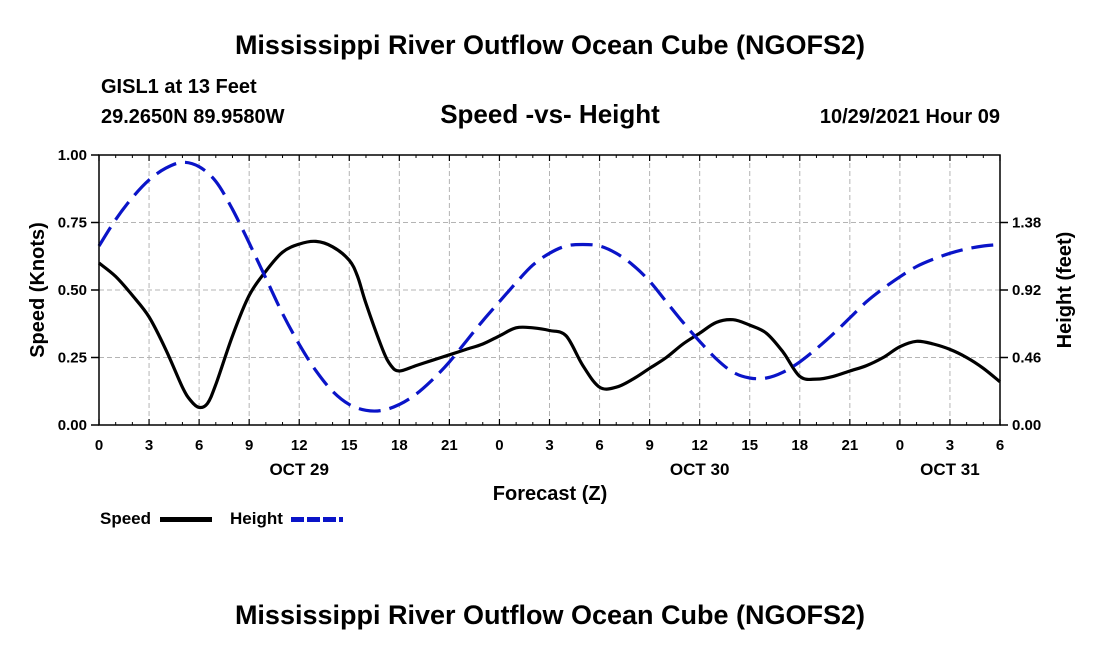 This screenshot has height=650, width=1100. Describe the element at coordinates (909, 117) in the screenshot. I see `forecast-datetime: 10/29/2021 Hour 09` at that location.